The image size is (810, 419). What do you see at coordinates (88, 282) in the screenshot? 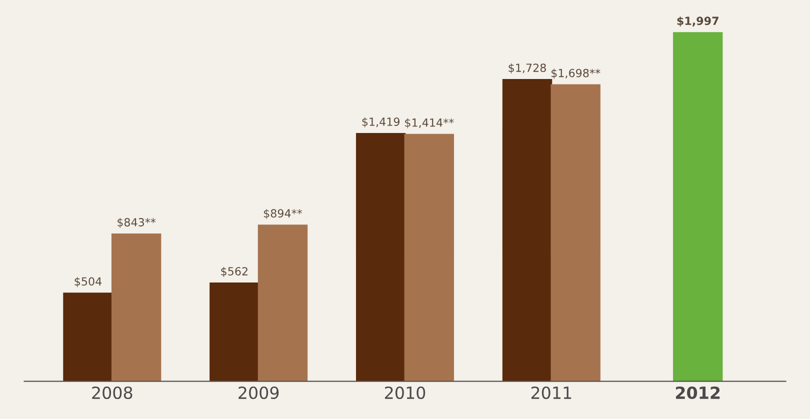
I see `data-label: $504` at bounding box center [88, 282].